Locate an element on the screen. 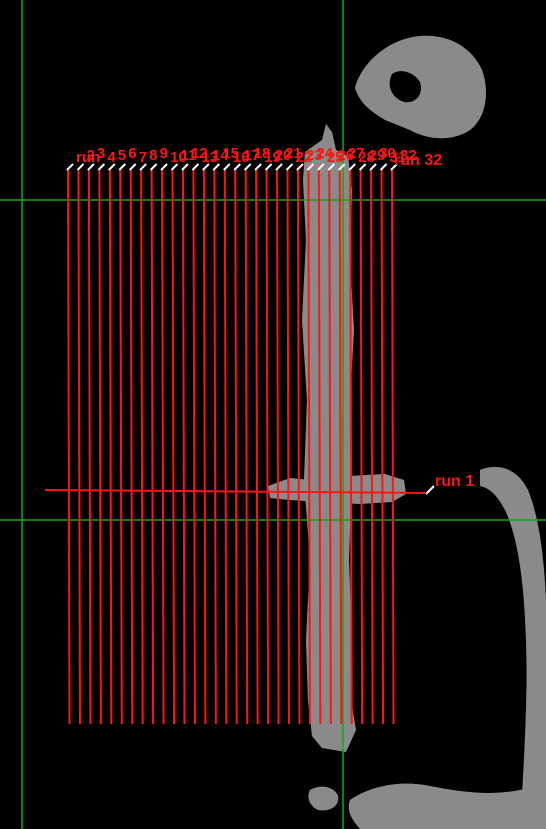 This screenshot has width=546, height=829. run-label-fragment: 30 is located at coordinates (387, 153).